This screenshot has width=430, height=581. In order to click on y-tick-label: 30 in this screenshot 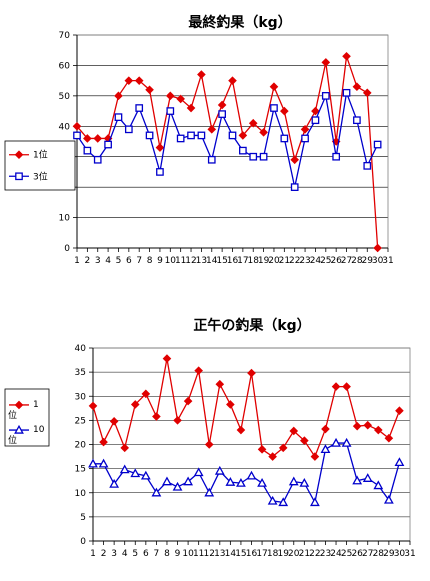, I will do `click(81, 397)`.